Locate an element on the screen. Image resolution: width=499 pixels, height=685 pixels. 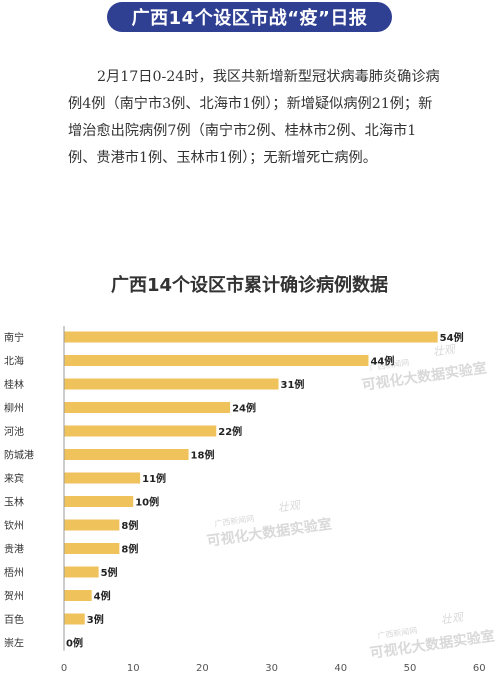
category-label: 防城港 is located at coordinates (19, 455).